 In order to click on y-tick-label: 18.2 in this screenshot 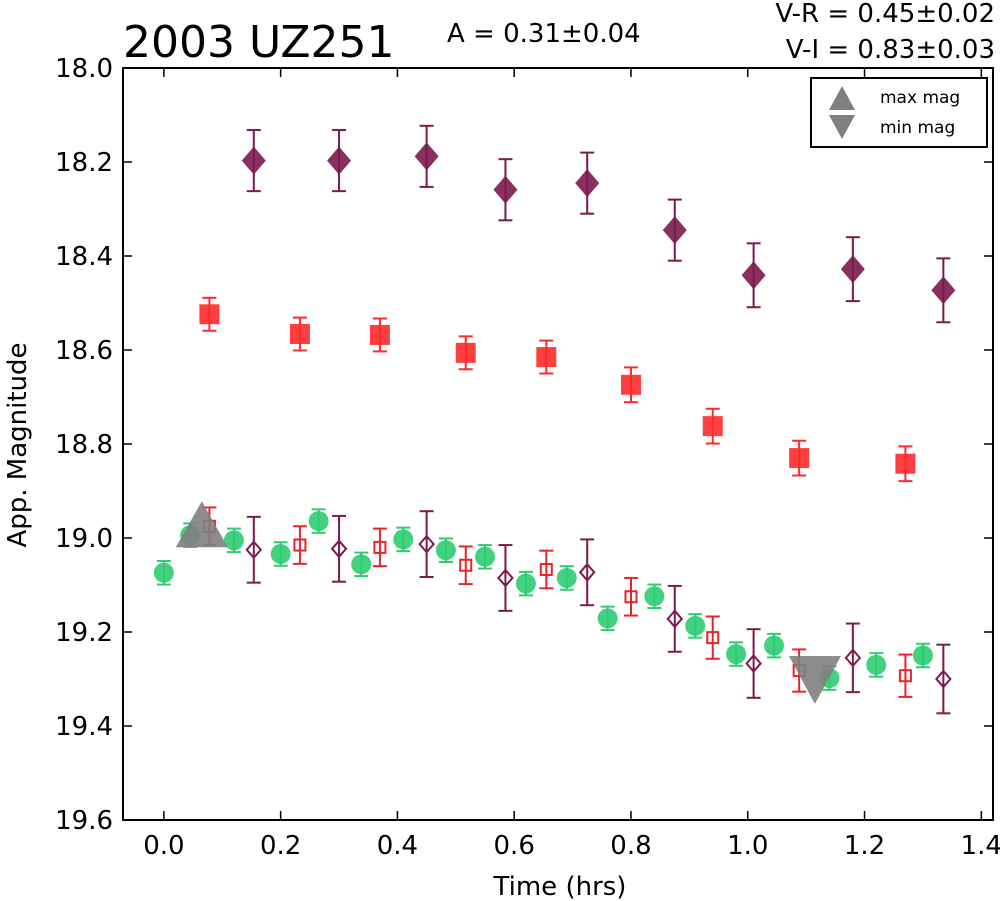, I will do `click(84, 163)`.